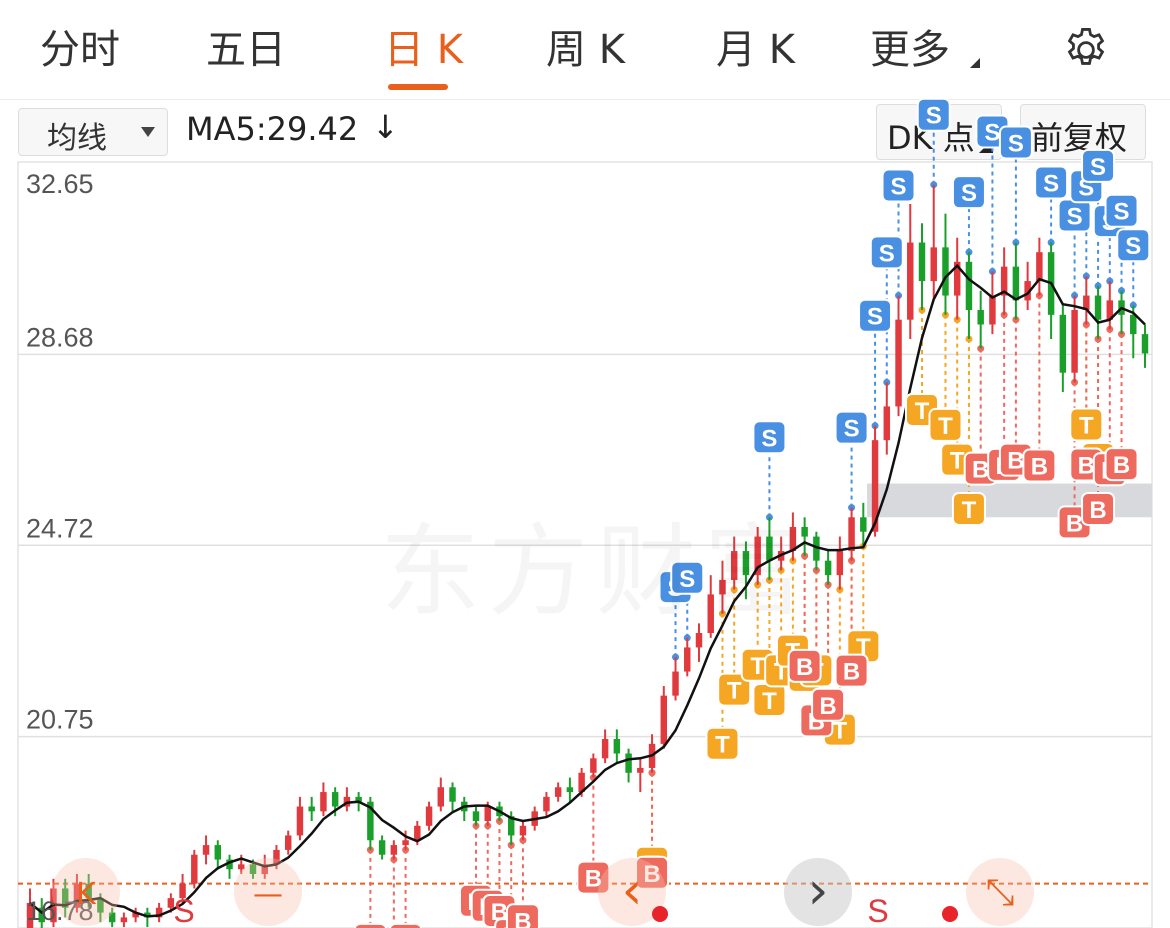  Describe the element at coordinates (1000, 892) in the screenshot. I see `fullscreen-button: ⤡` at that location.